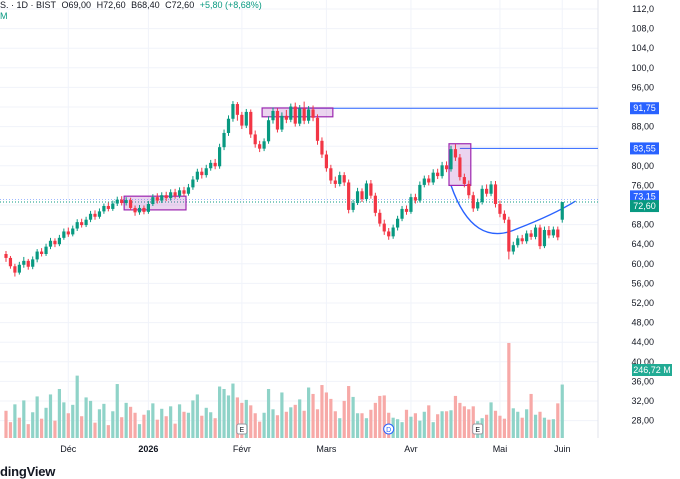 Image resolution: width=680 pixels, height=479 pixels. I want to click on ohlc-low: B68,40, so click(145, 5).